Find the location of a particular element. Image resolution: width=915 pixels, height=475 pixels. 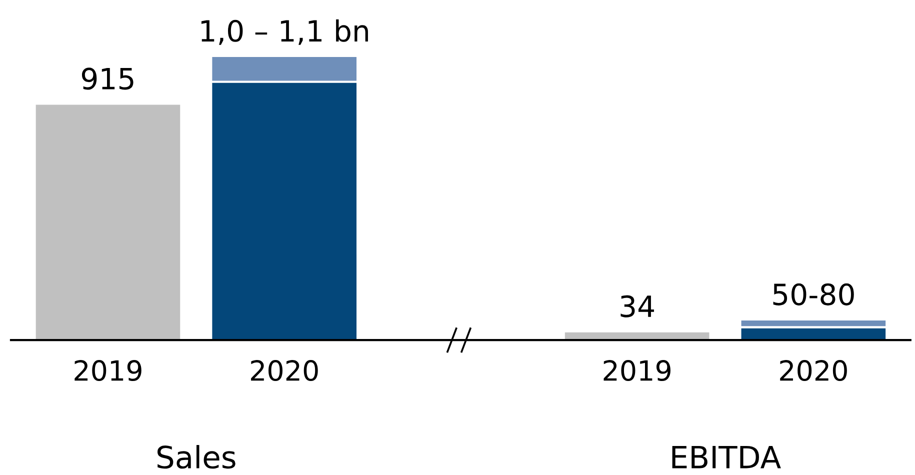

bar is located at coordinates (108, 221).